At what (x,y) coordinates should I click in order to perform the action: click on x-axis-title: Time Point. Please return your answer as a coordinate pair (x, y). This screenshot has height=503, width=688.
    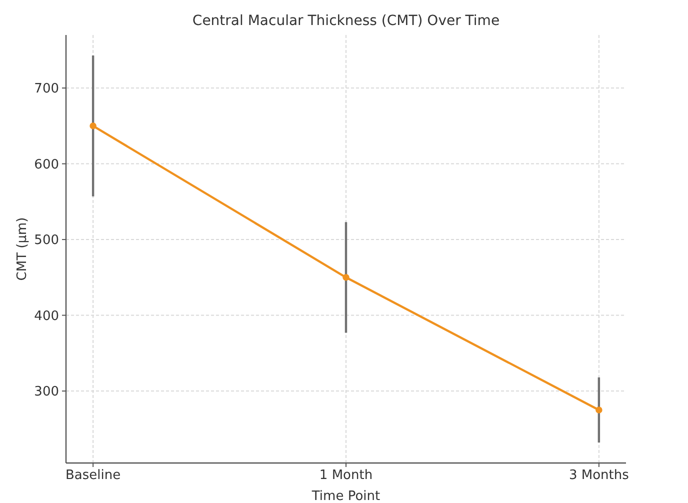
    Looking at the image, I should click on (345, 496).